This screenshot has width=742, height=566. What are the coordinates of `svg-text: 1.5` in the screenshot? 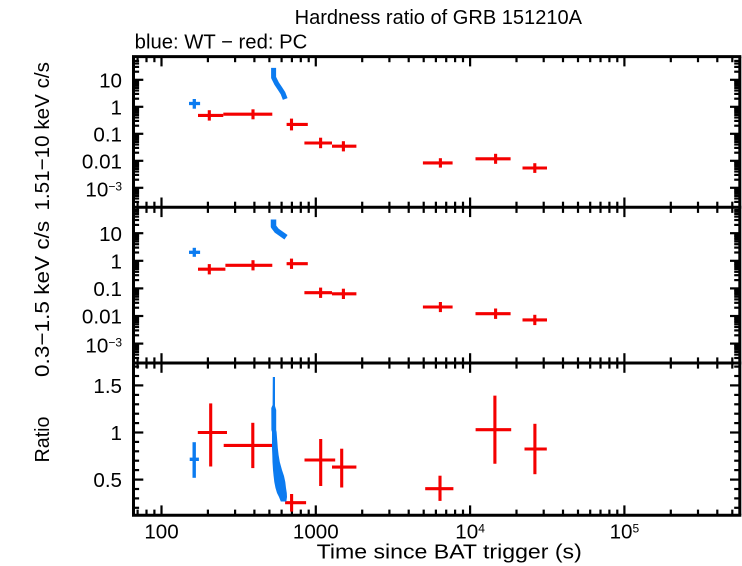 It's located at (107, 386).